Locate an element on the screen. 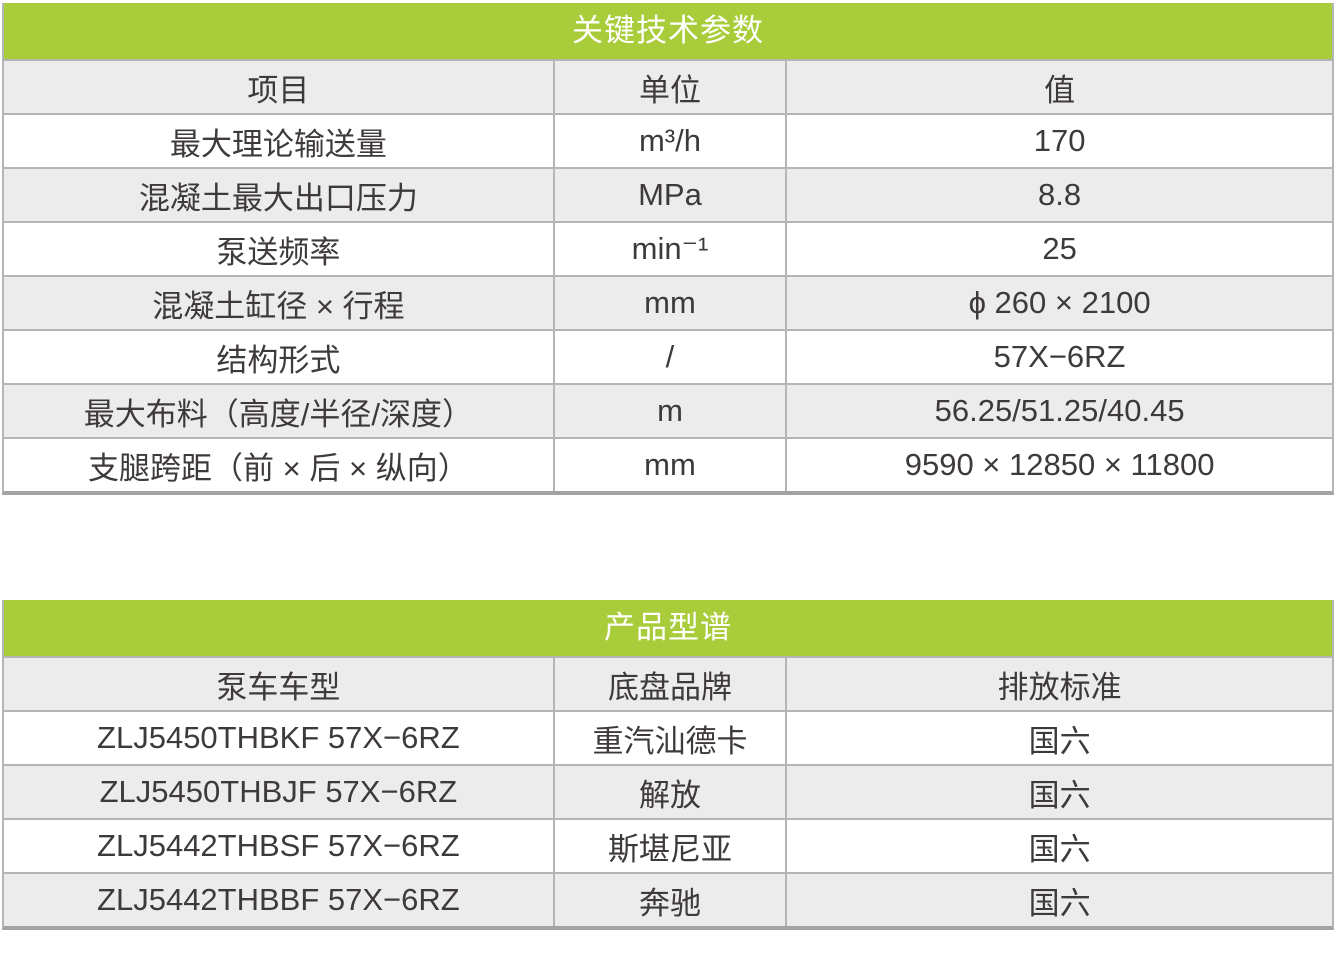 Image resolution: width=1336 pixels, height=971 pixels. table-row: 泵送频率 min⁻¹ 25 is located at coordinates (668, 249).